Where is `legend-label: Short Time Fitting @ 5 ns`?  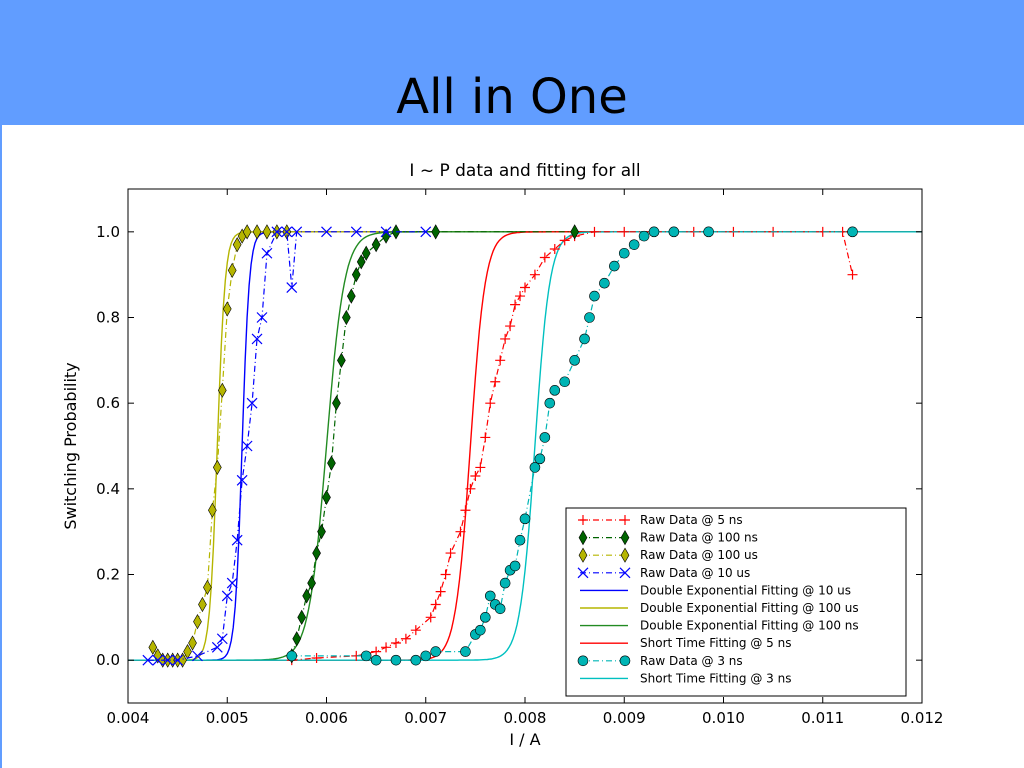 legend-label: Short Time Fitting @ 5 ns is located at coordinates (715, 643).